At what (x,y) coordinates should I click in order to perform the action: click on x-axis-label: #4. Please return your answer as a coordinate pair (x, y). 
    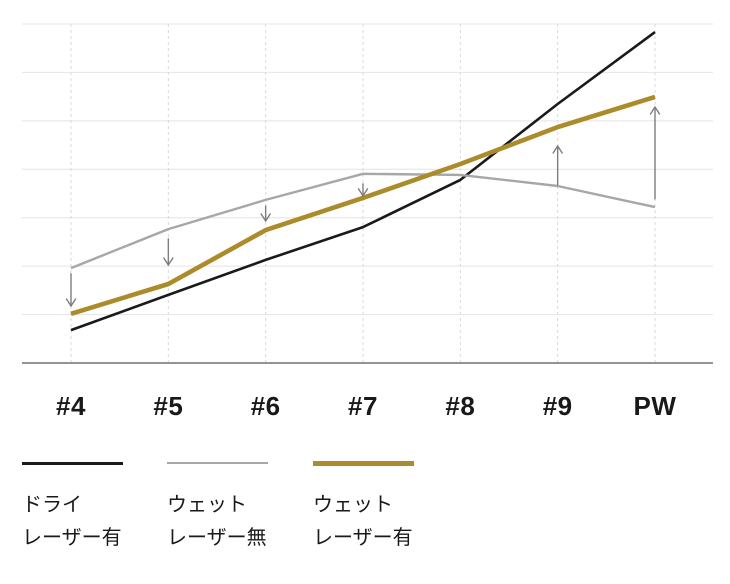
    Looking at the image, I should click on (71, 406).